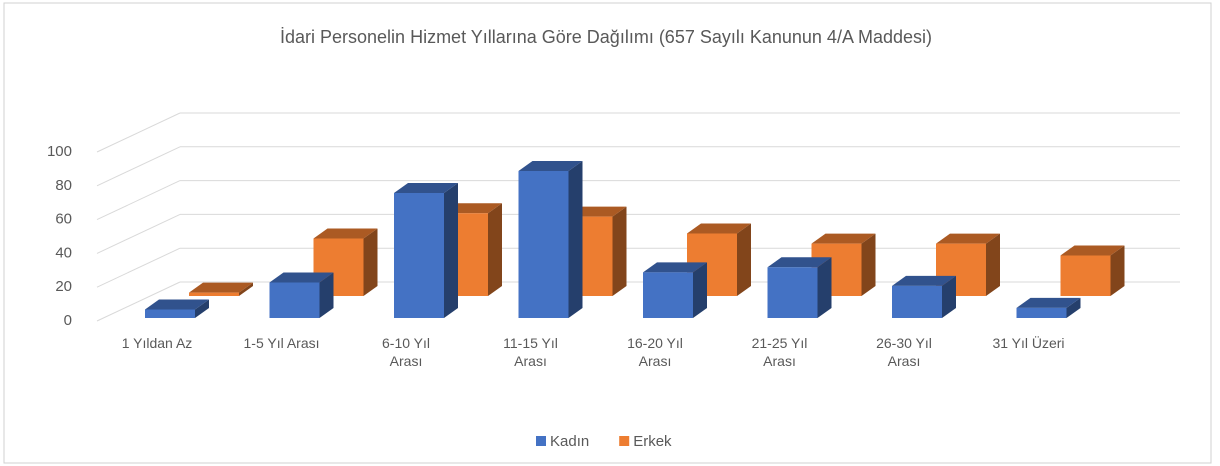 Image resolution: width=1220 pixels, height=466 pixels. Describe the element at coordinates (63, 185) in the screenshot. I see `y-tick-label: 80` at that location.